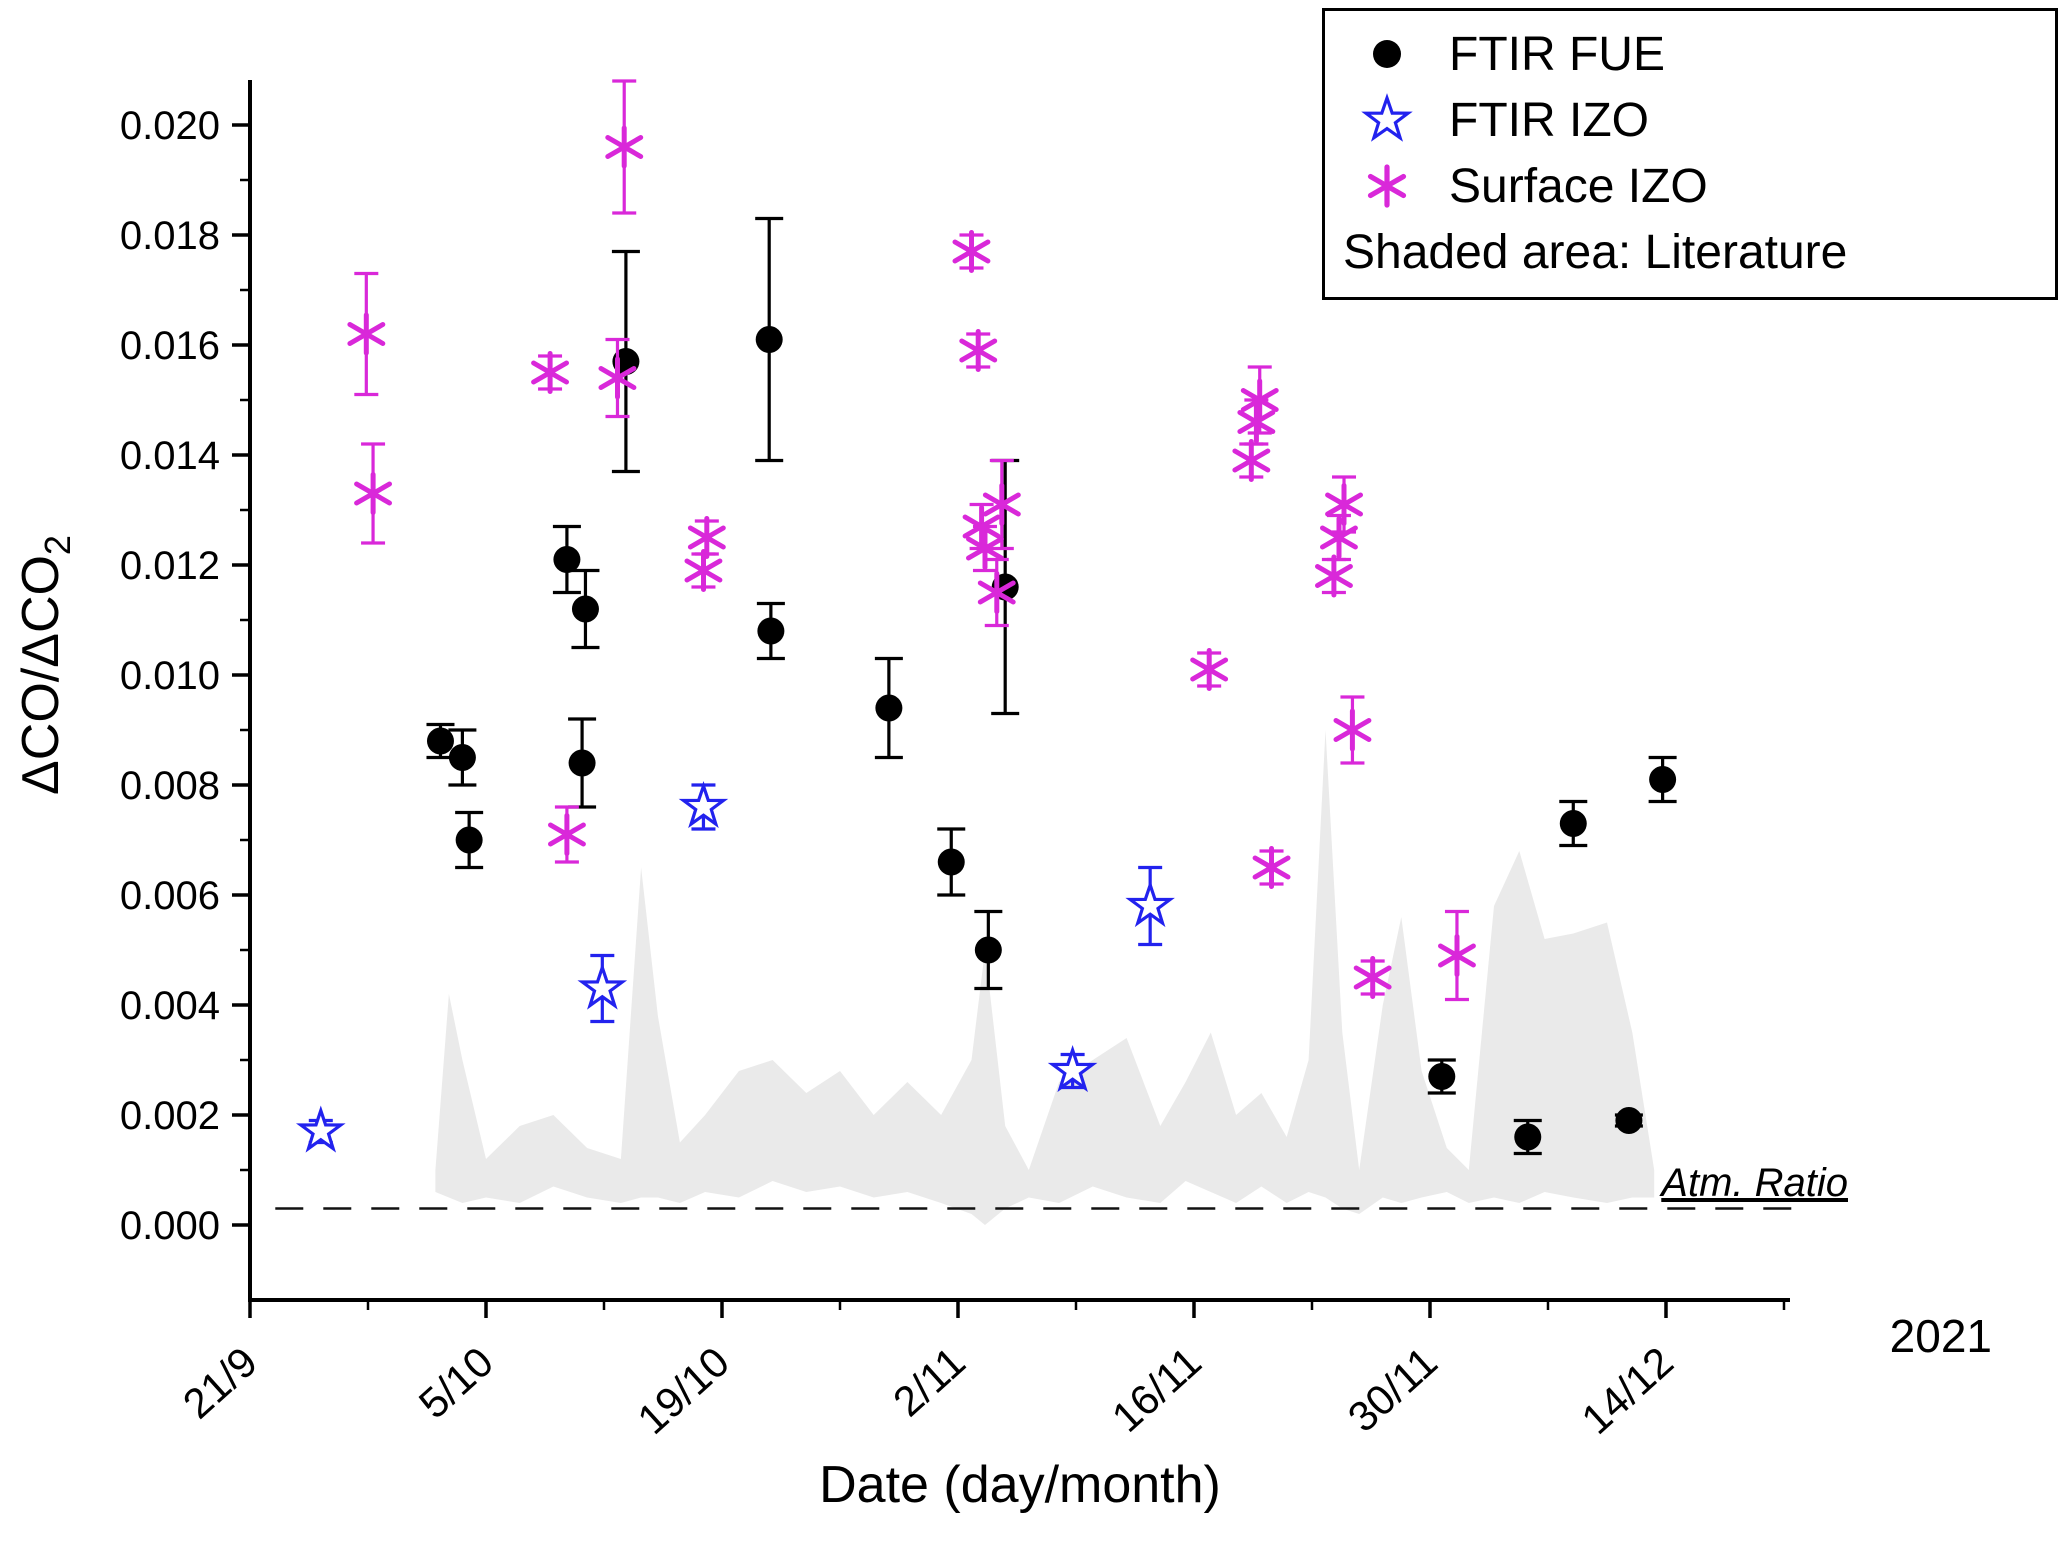  Describe the element at coordinates (170, 1116) in the screenshot. I see `y-tick-label: 0.002` at that location.